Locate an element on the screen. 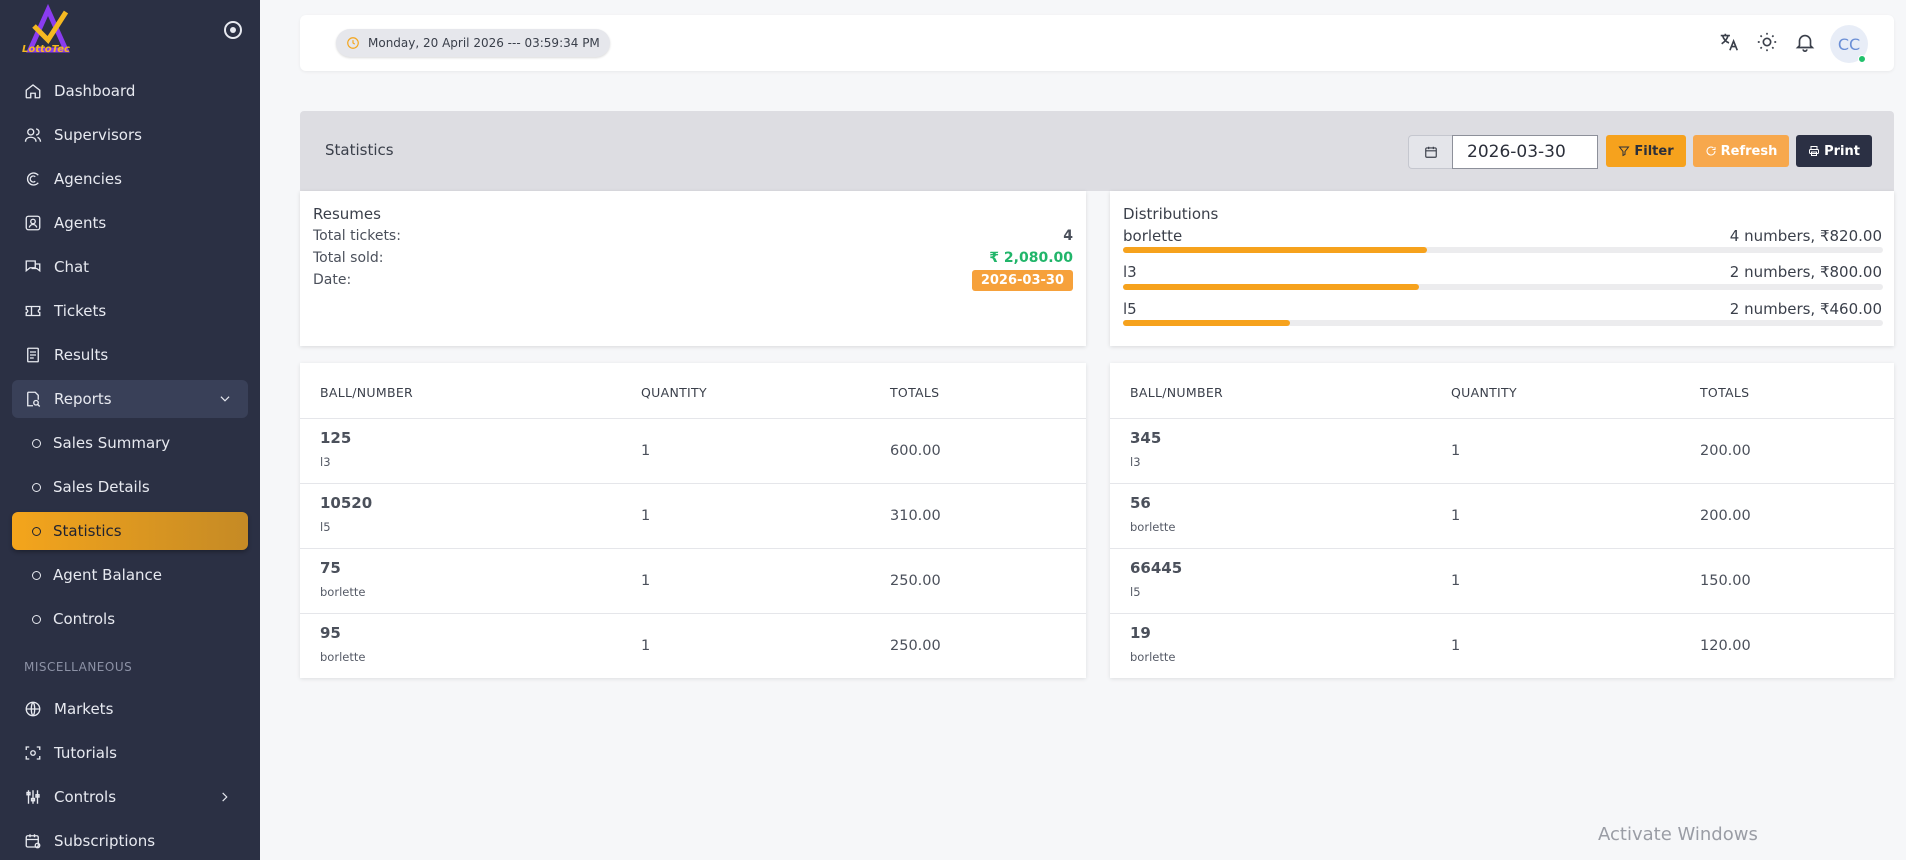 This screenshot has height=860, width=1906. distributions-title: Distributions is located at coordinates (1171, 214).